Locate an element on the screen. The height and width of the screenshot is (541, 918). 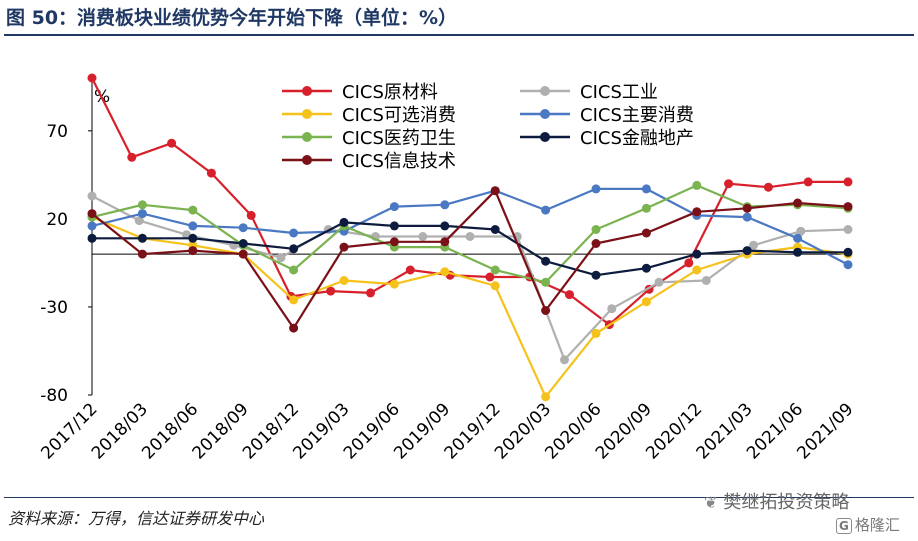
watermark: ❦ 樊继拓投资策略 is located at coordinates (776, 501).